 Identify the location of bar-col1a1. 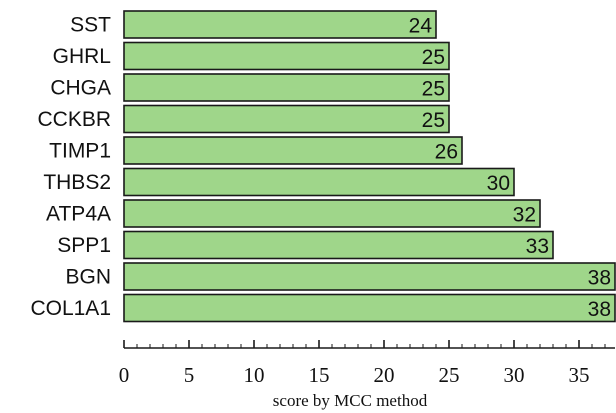
(369, 308).